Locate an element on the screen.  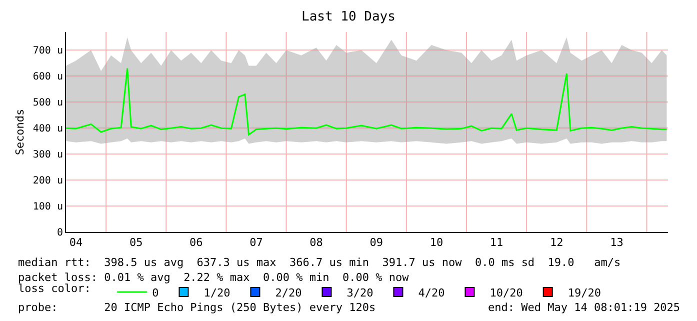
text: median rtt: 398.5 us avg 637.3 us max 366.7 us min 391.7 us now 0.0 ms sd 19.0 am/s is located at coordinates (319, 262).